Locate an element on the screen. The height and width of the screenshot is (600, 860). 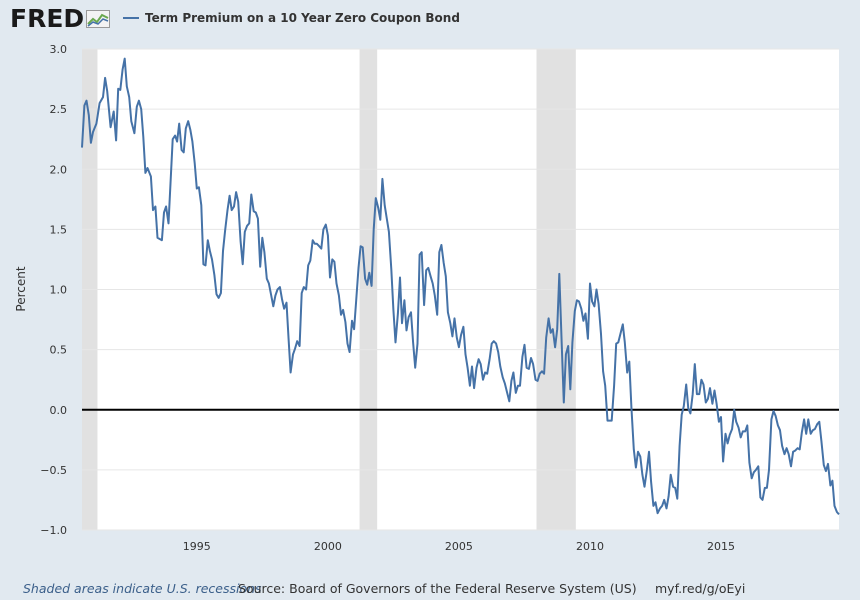
recession-note: Shaded areas indicate U.S. recessions is located at coordinates (142, 588).